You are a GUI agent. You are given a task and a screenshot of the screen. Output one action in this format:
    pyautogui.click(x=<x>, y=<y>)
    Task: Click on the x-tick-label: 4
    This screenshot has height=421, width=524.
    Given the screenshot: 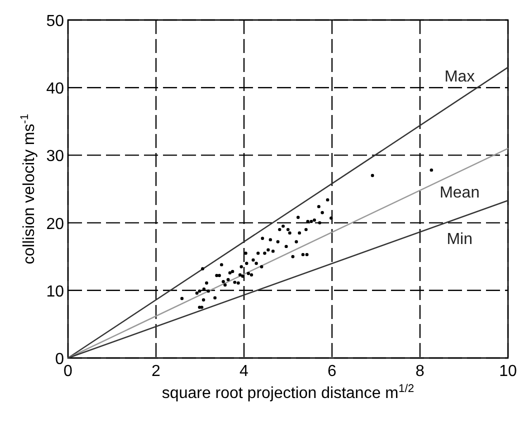 What is the action you would take?
    pyautogui.click(x=244, y=371)
    